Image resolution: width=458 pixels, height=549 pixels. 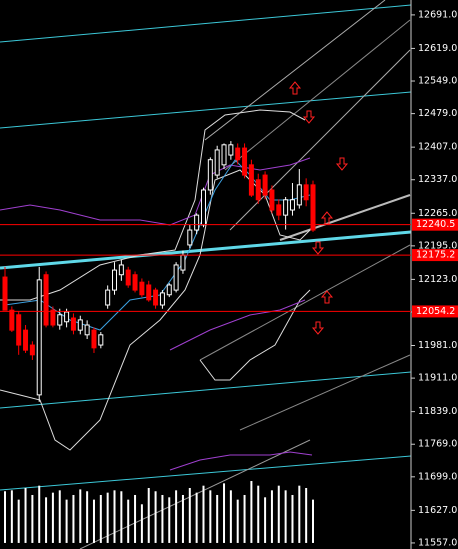 I want to click on y-tick-label: 11839.0, so click(x=437, y=411).